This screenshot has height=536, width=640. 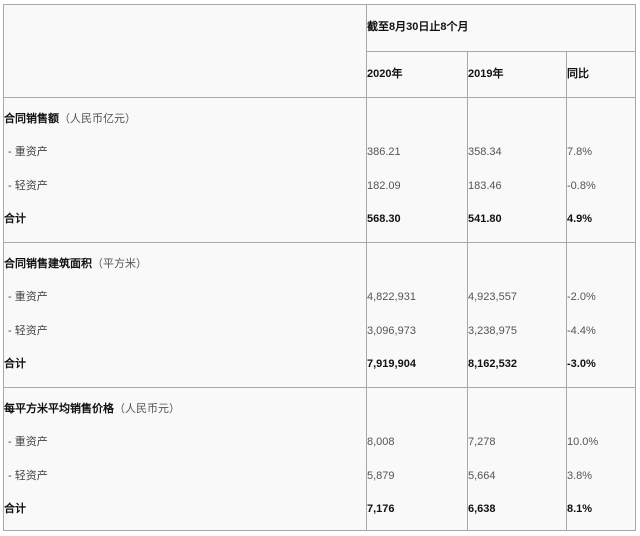 What do you see at coordinates (581, 297) in the screenshot?
I see `value-yoy: -2.0%` at bounding box center [581, 297].